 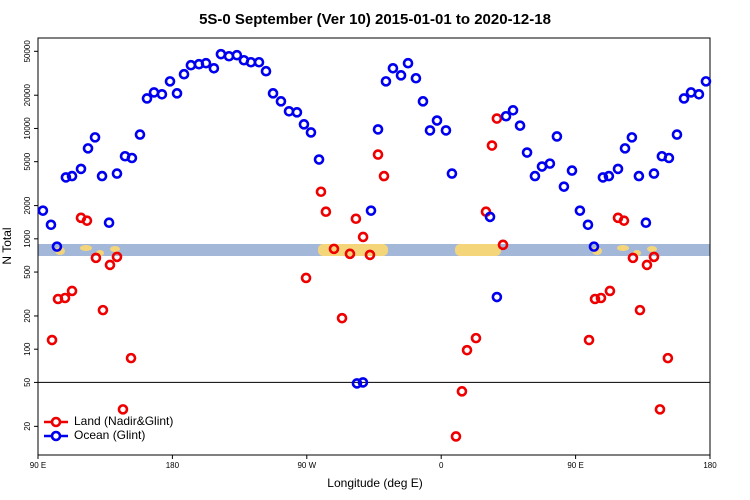 What do you see at coordinates (374, 483) in the screenshot?
I see `x-axis-label: Longitude (deg E)` at bounding box center [374, 483].